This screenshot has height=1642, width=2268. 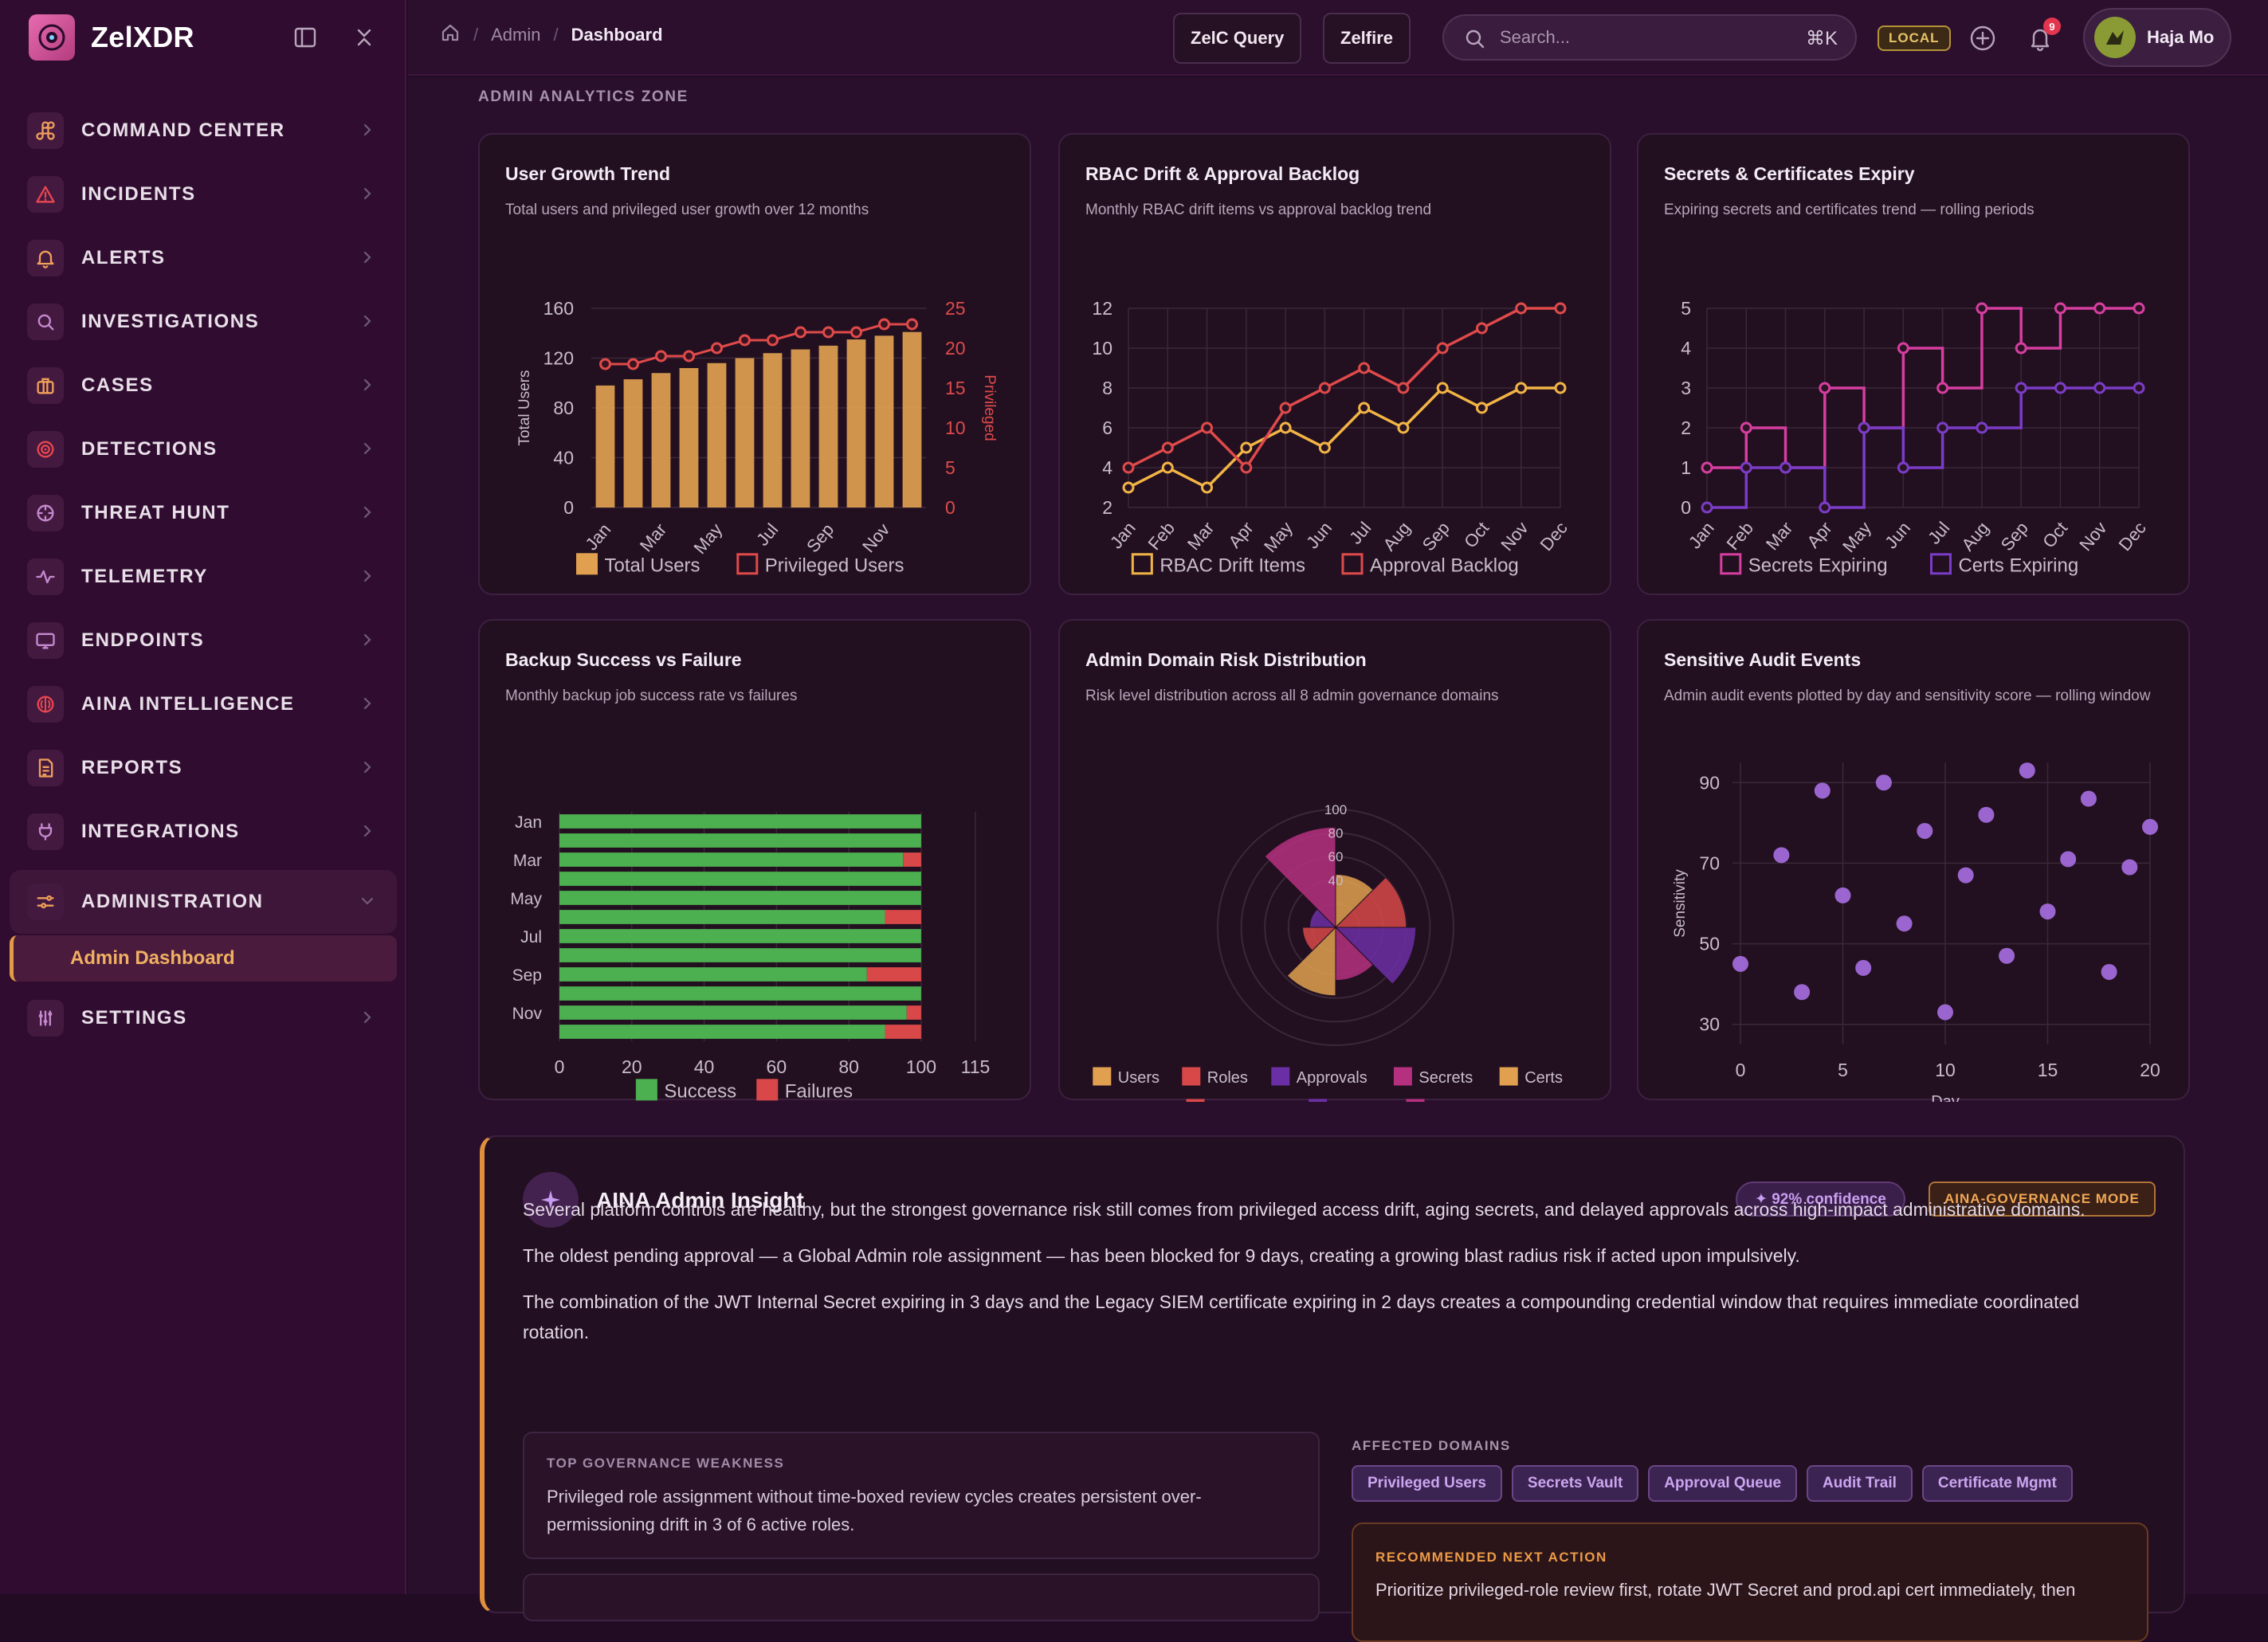 What do you see at coordinates (203, 258) in the screenshot?
I see `sidebar-item-alerts: ALERTS` at bounding box center [203, 258].